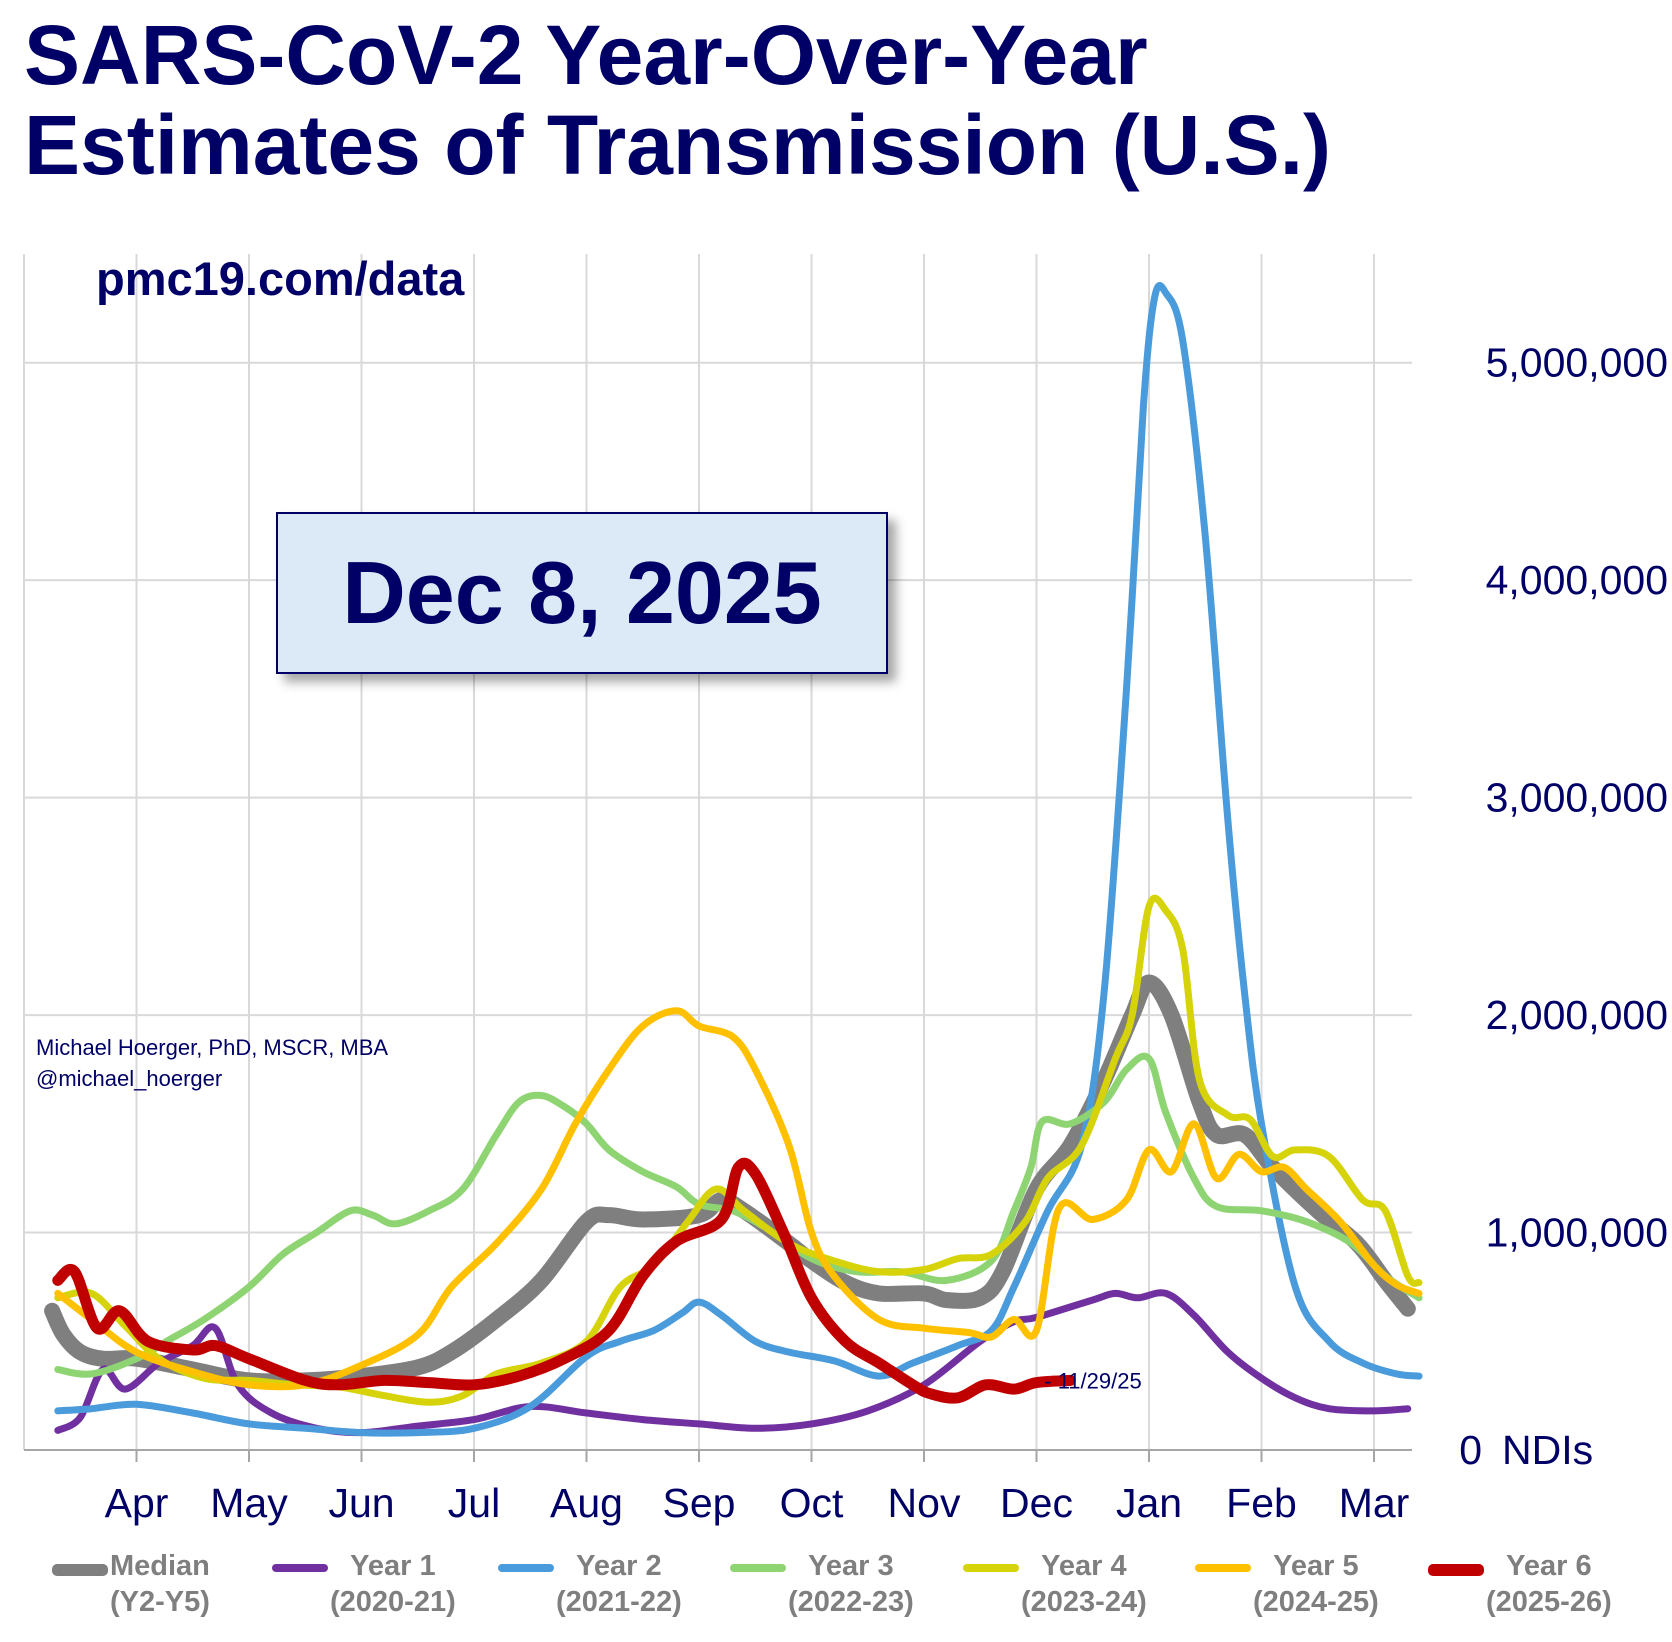 The width and height of the screenshot is (1672, 1642). I want to click on legend-item-year-4: Year 4 (2023-24), so click(1055, 1584).